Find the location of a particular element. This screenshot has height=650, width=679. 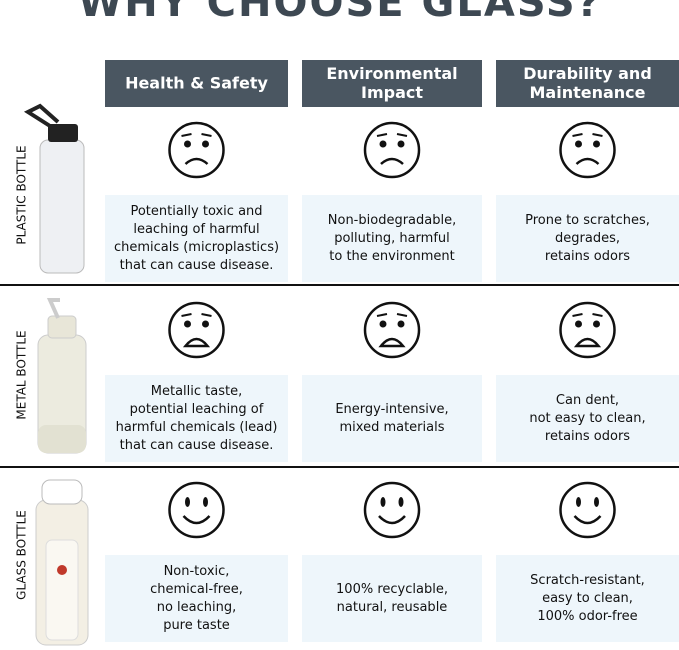

cell-text: polluting, harmful is located at coordinates (392, 238).